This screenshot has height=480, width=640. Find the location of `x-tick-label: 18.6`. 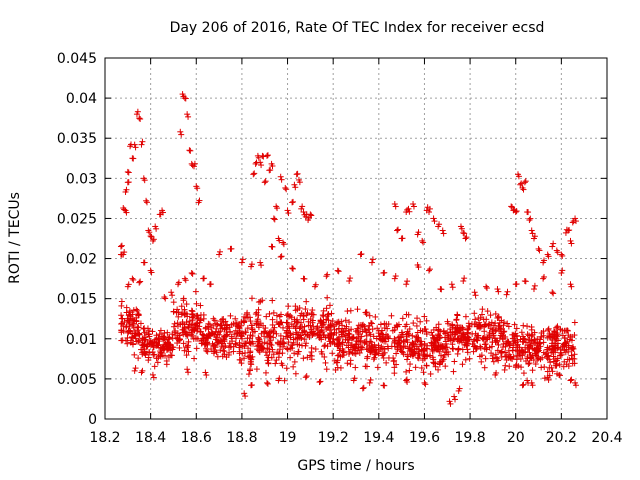

x-tick-label: 18.6 is located at coordinates (196, 438).